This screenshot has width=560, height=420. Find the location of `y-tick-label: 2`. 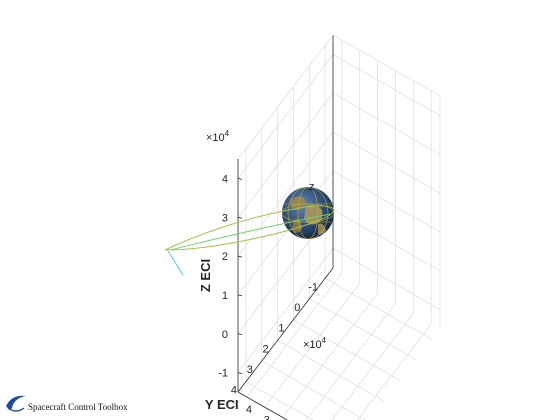

y-tick-label: 2 is located at coordinates (266, 349).